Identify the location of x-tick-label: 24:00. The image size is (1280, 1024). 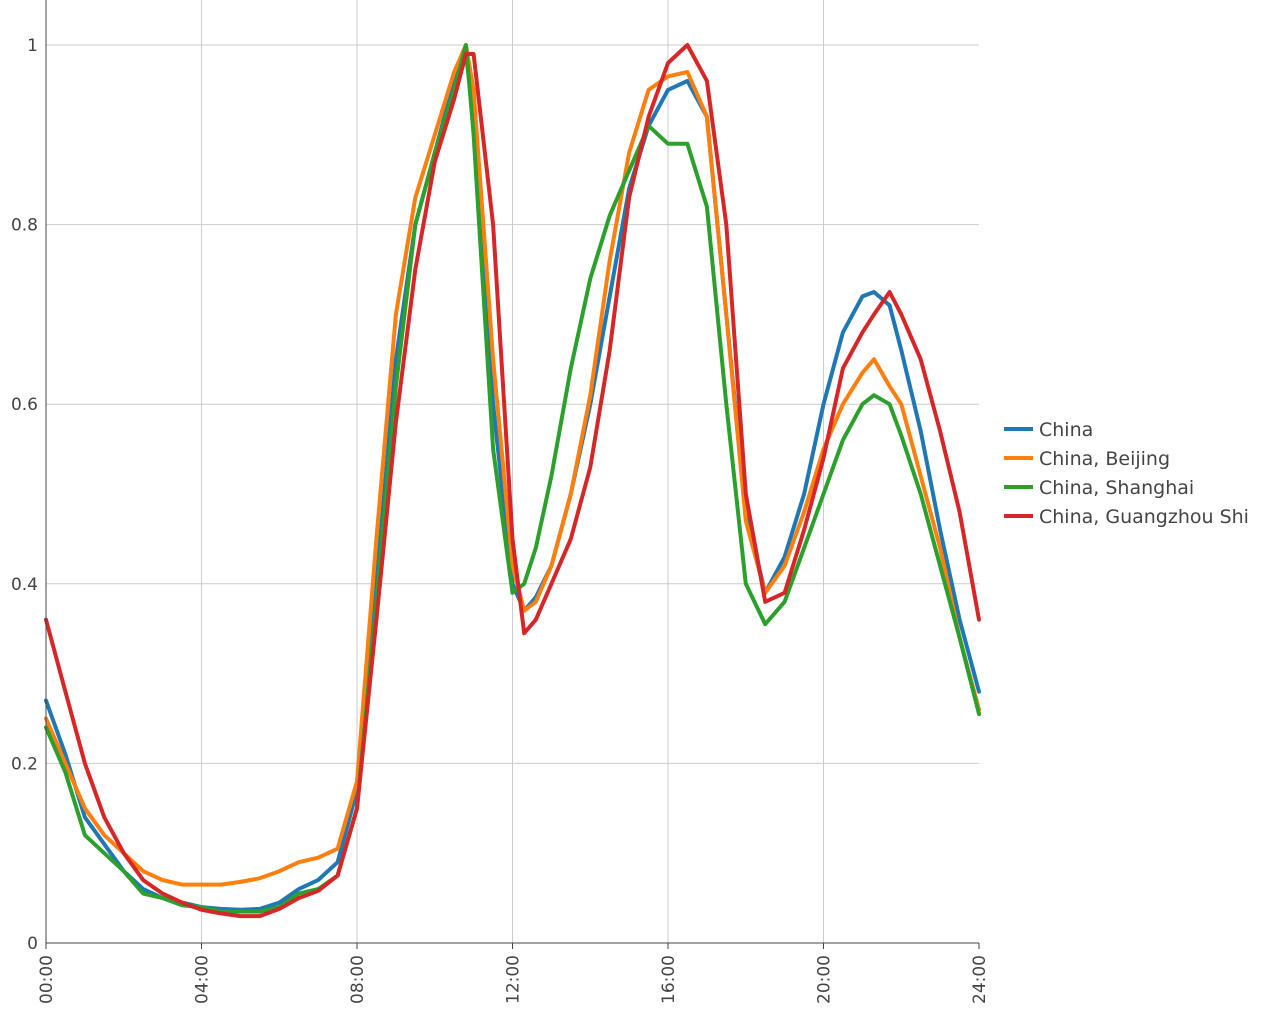
(980, 979).